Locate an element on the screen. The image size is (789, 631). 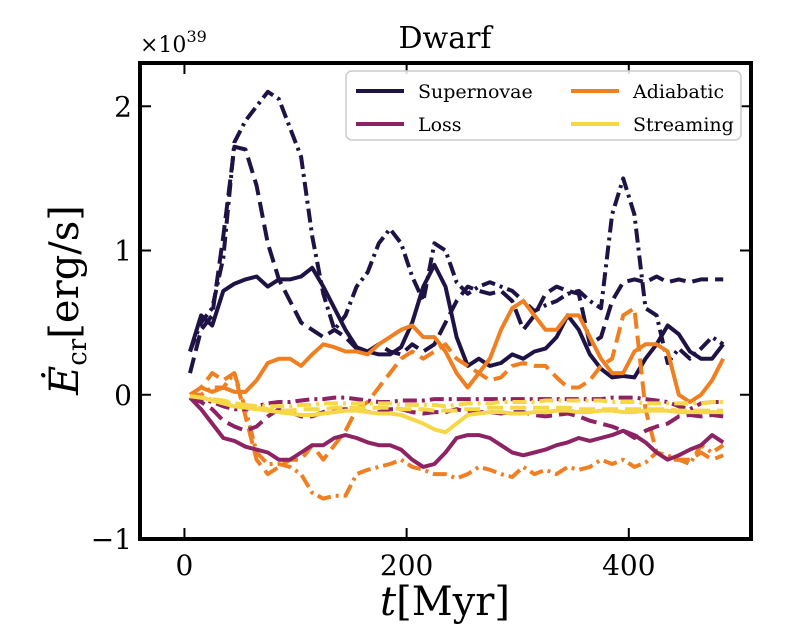
legend-box is located at coordinates (543, 105).